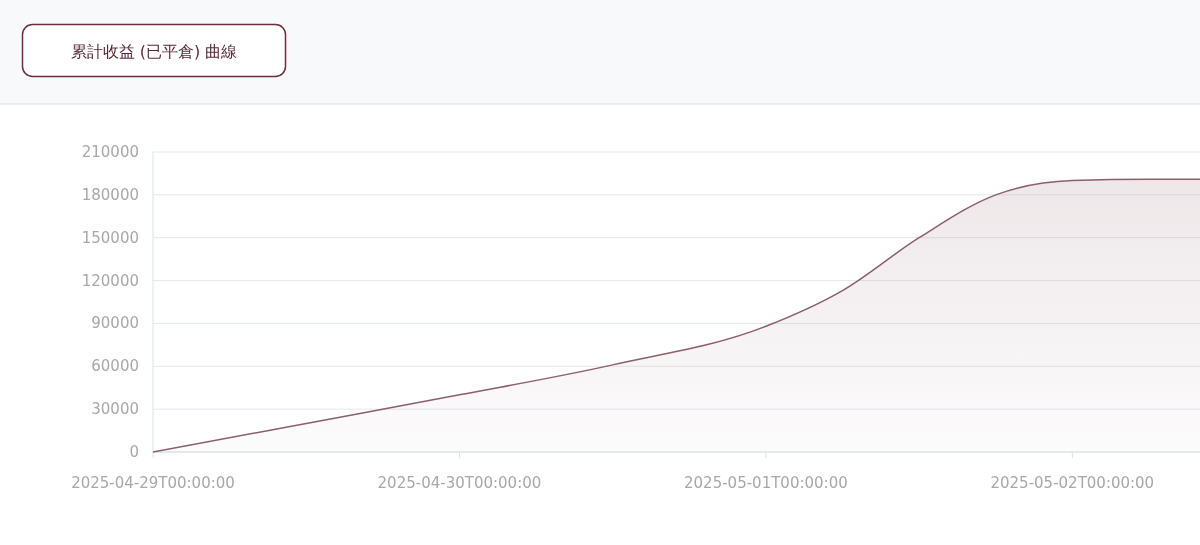 The height and width of the screenshot is (545, 1200). Describe the element at coordinates (110, 237) in the screenshot. I see `y-tick-label: 150000` at that location.